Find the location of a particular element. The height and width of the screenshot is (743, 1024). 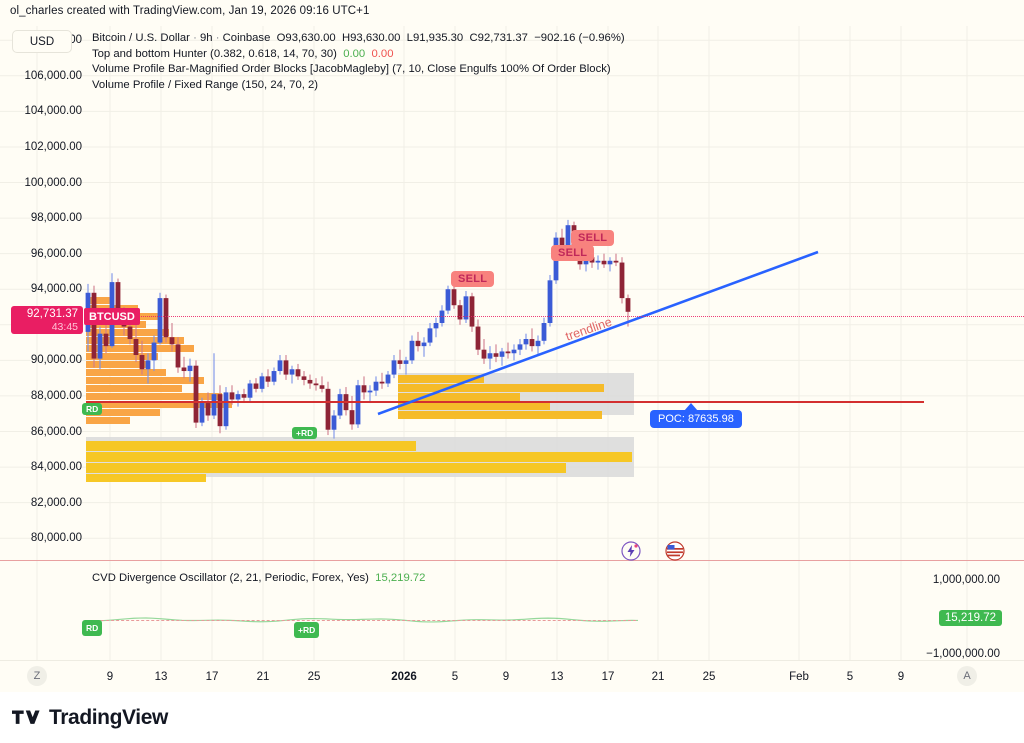

rd-badge-main-1: RD is located at coordinates (92, 409).